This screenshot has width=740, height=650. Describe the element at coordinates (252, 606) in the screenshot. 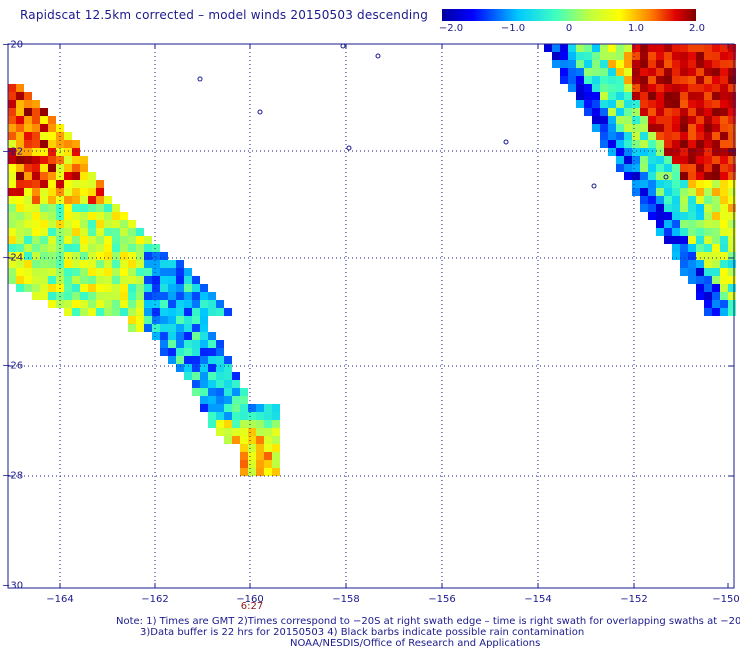

I see `swath-time-label: 6:27` at that location.